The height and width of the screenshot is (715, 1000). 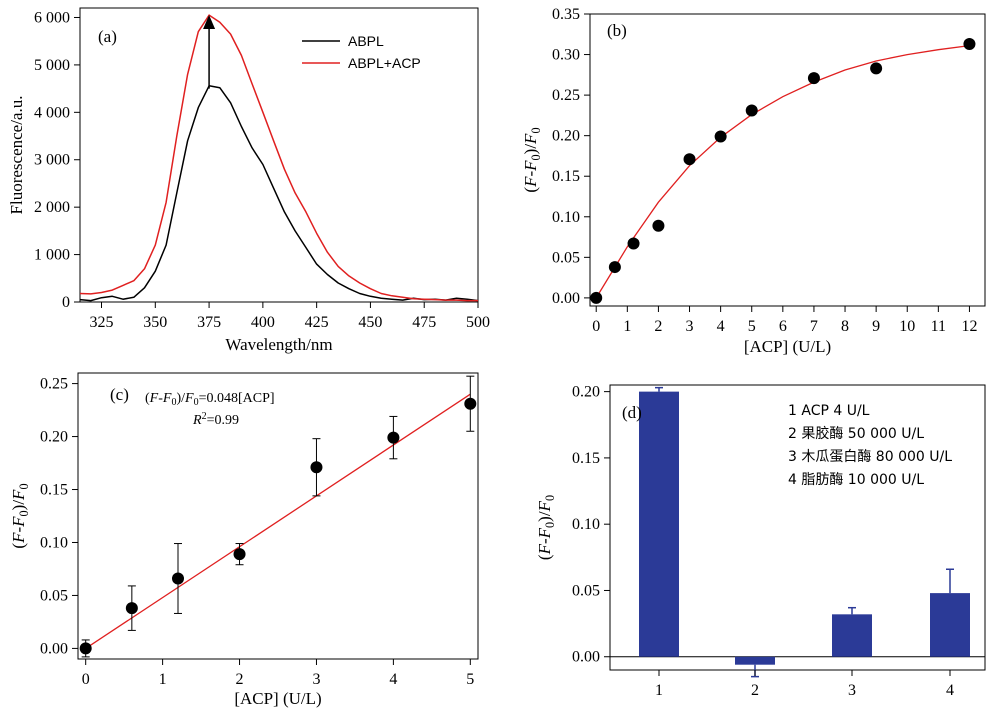 What do you see at coordinates (632, 412) in the screenshot?
I see `panel-d-letter: (d)` at bounding box center [632, 412].